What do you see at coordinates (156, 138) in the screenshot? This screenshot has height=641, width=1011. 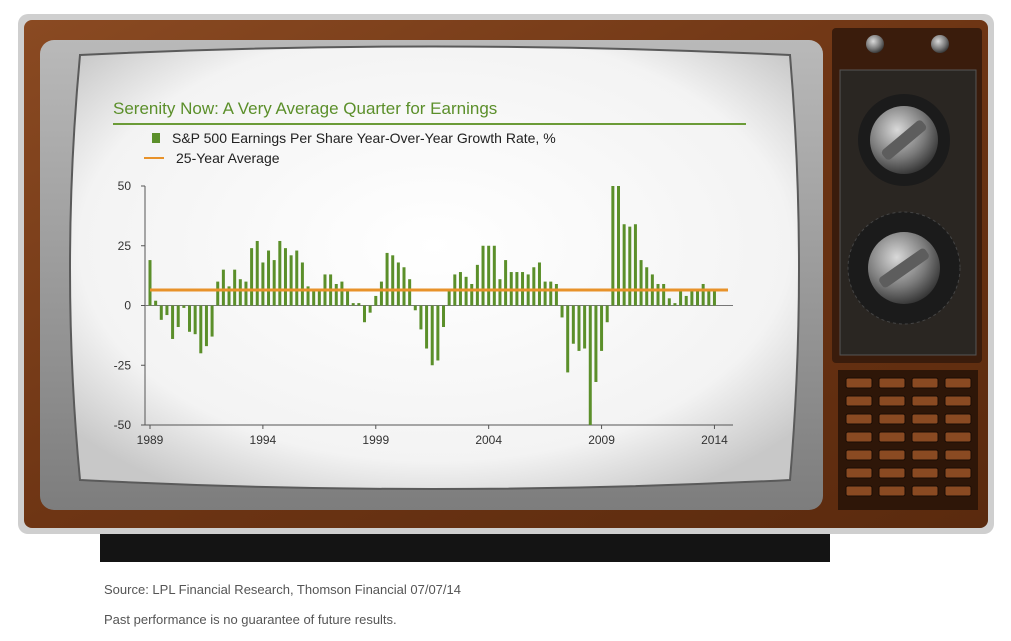 I see `legend-bar-swatch` at bounding box center [156, 138].